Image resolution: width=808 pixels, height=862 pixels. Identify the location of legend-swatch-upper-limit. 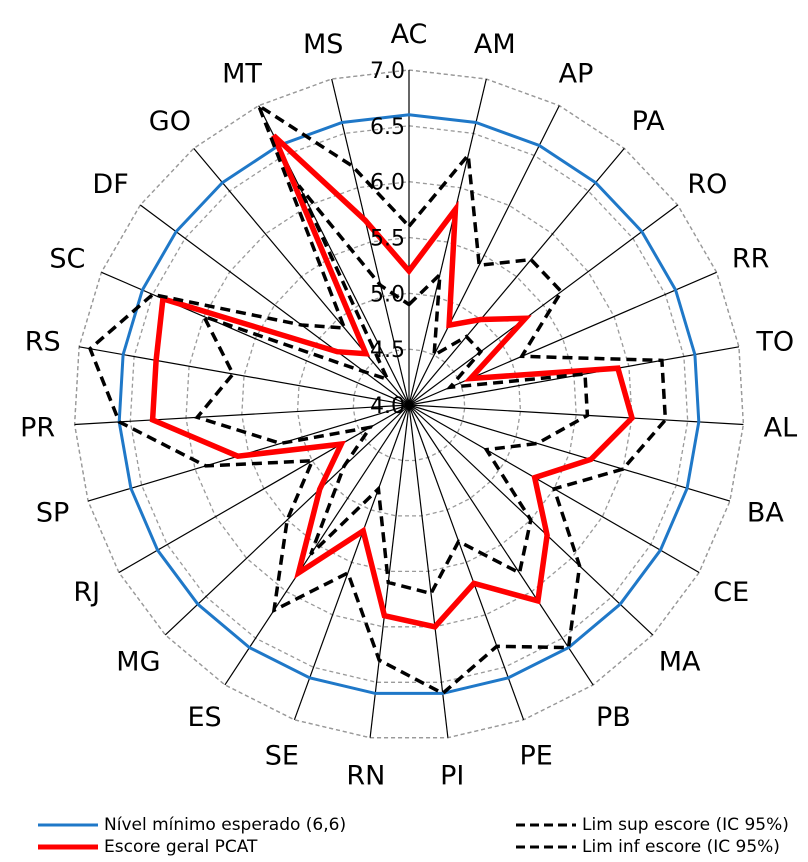
(546, 825).